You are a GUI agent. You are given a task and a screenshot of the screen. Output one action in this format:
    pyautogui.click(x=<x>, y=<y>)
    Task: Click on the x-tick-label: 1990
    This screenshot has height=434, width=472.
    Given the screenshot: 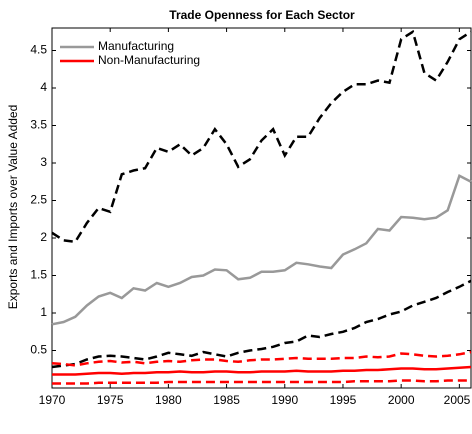 What is the action you would take?
    pyautogui.click(x=284, y=400)
    